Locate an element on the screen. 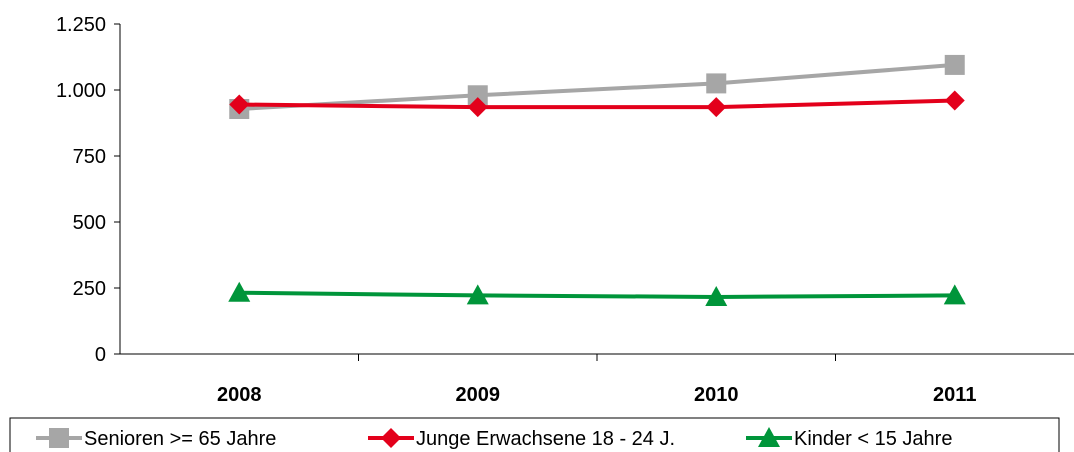 The height and width of the screenshot is (452, 1074). x-tick-label: 2010 is located at coordinates (716, 395).